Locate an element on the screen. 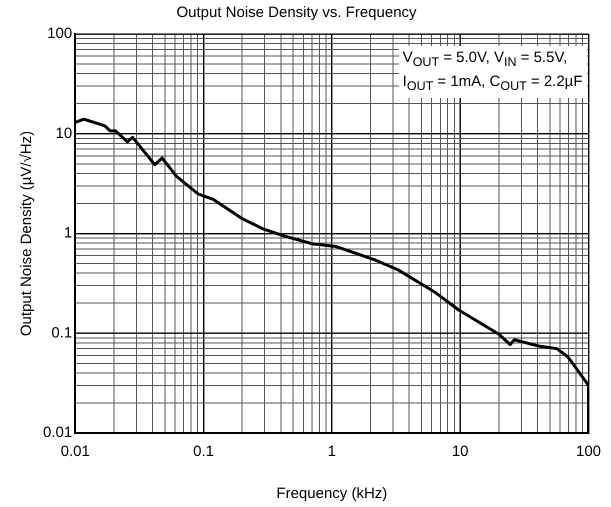 Image resolution: width=611 pixels, height=507 pixels. y-tick-label: 0.1 is located at coordinates (61, 333).